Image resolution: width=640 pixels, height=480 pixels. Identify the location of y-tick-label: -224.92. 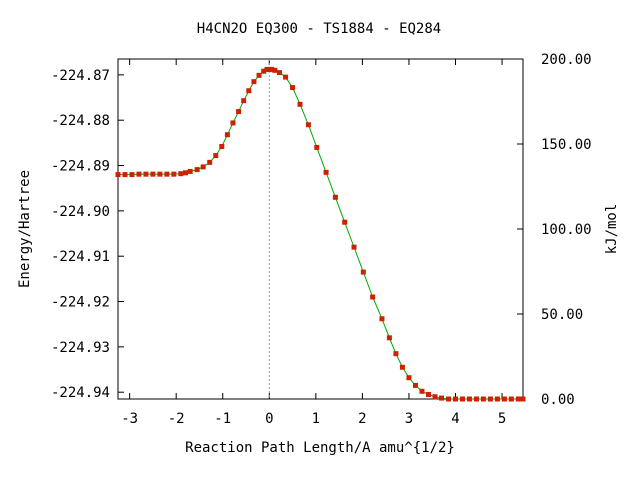
(80, 303).